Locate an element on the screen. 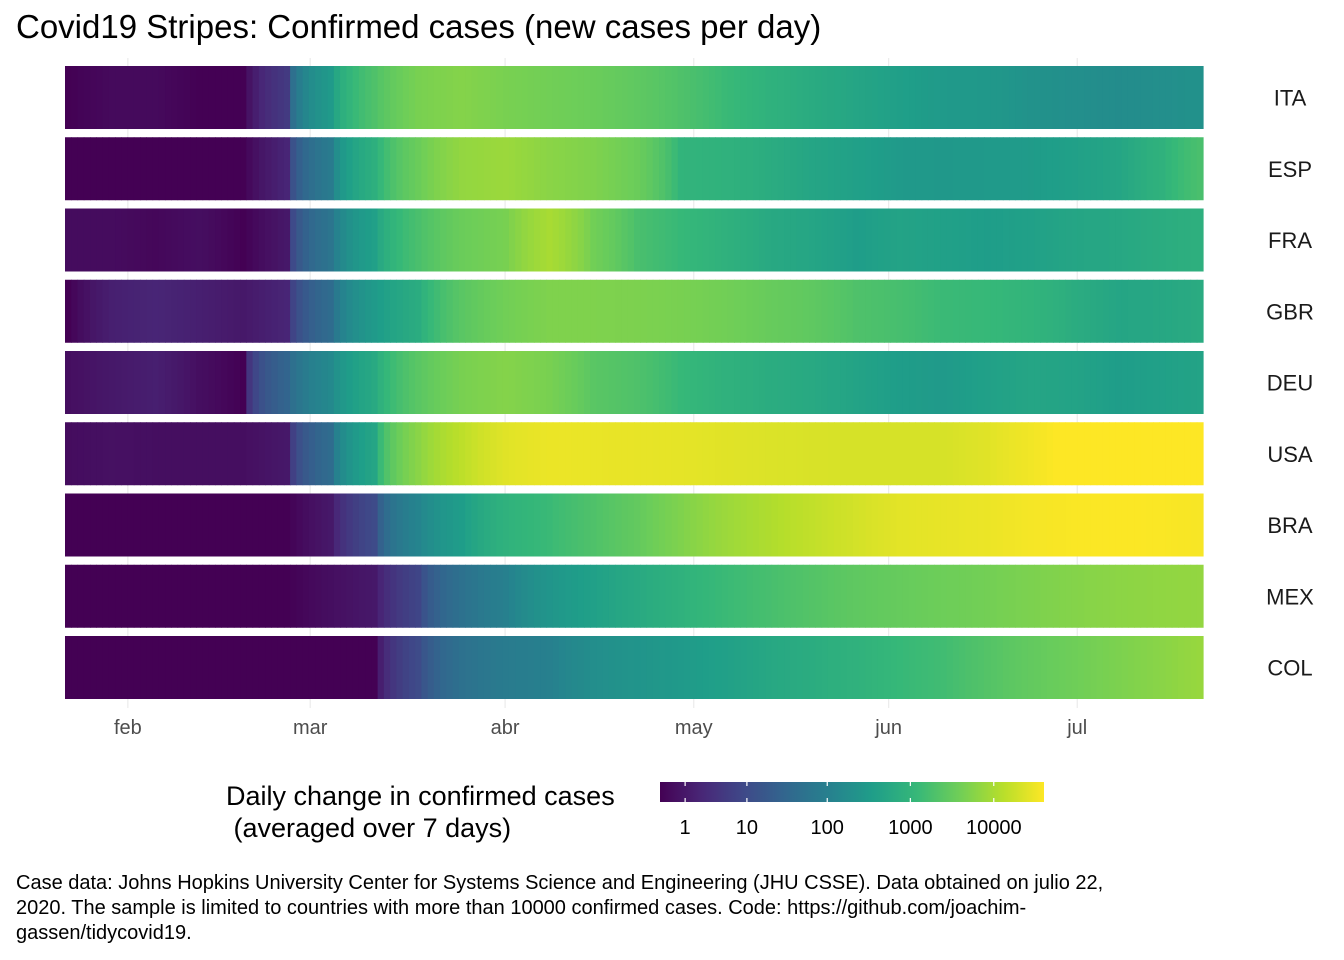  legend-tick-label: 10 is located at coordinates (747, 828).